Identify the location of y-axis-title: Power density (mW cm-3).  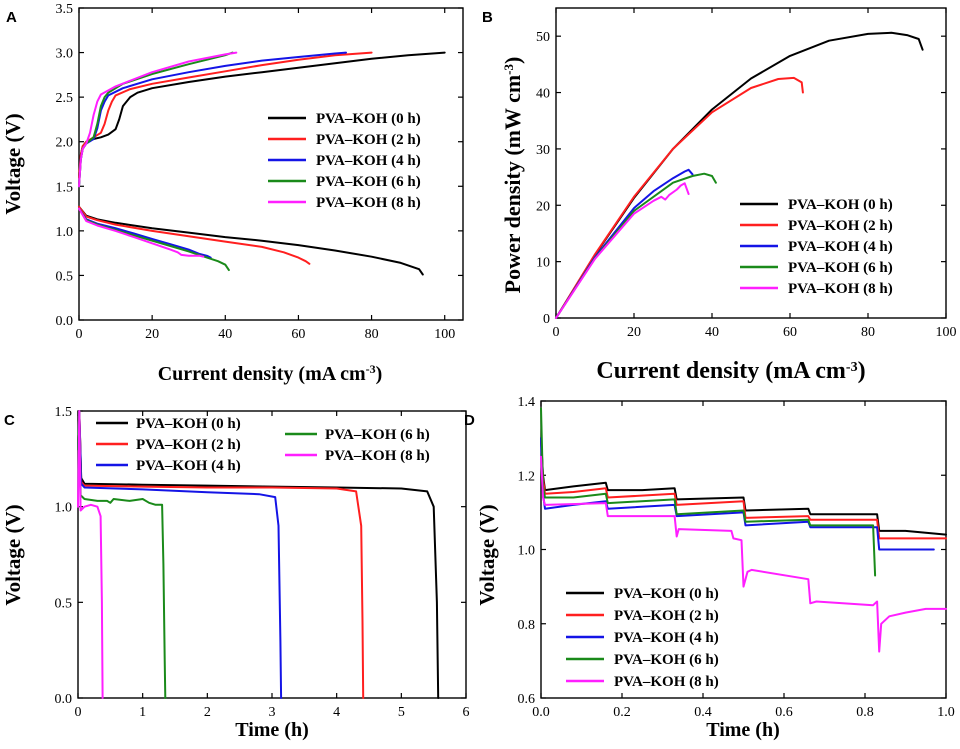
(512, 175).